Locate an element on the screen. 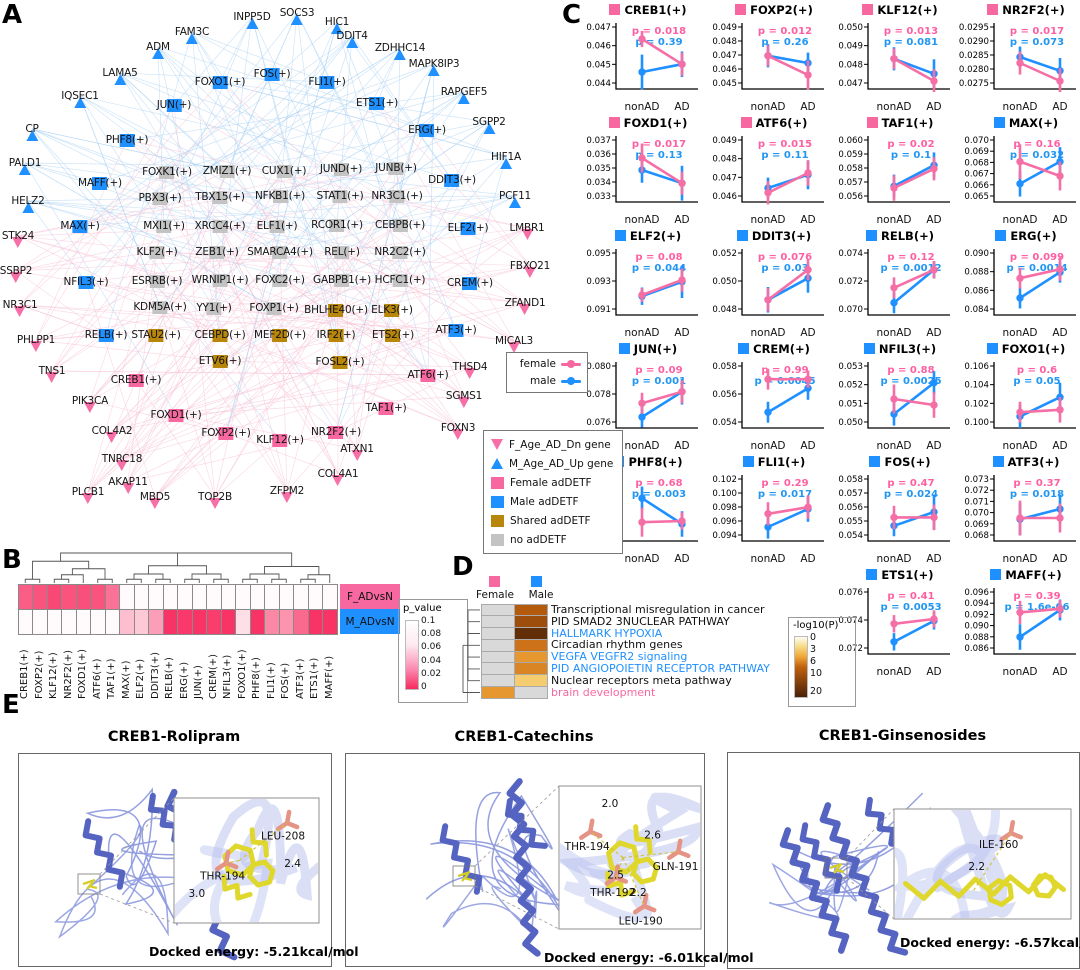 Image resolution: width=1080 pixels, height=970 pixels. network-node: ZEB1(+) is located at coordinates (217, 252).